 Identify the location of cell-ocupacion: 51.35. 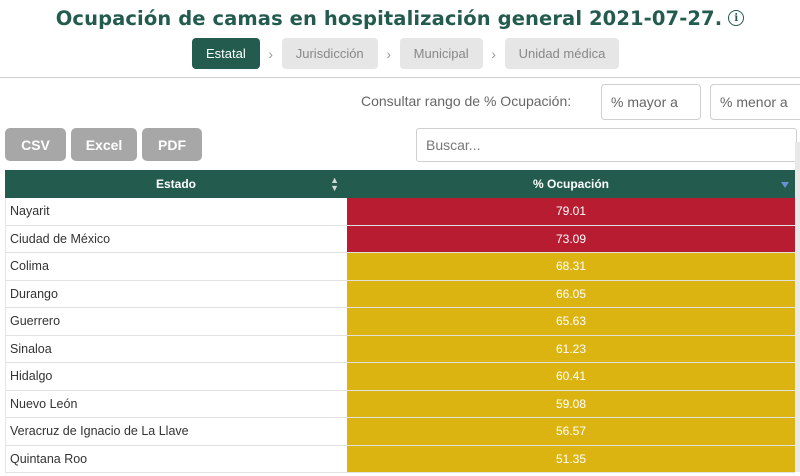
(571, 458).